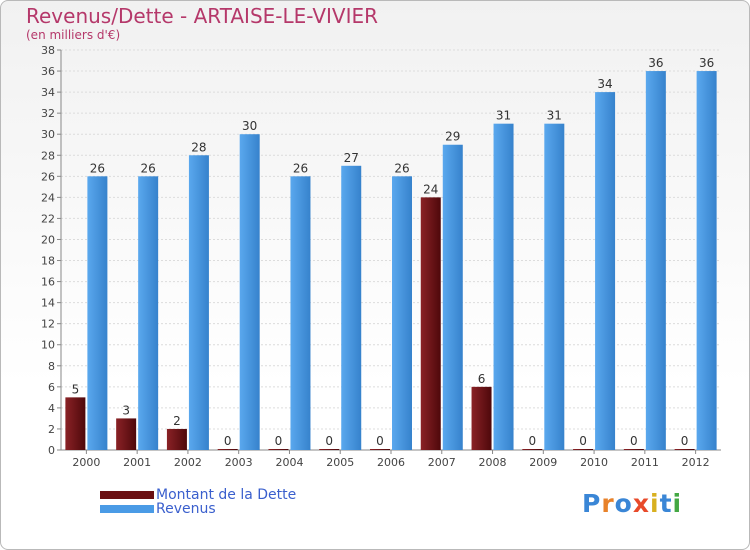 The width and height of the screenshot is (750, 550). I want to click on y-tick-label: 0, so click(51, 450).